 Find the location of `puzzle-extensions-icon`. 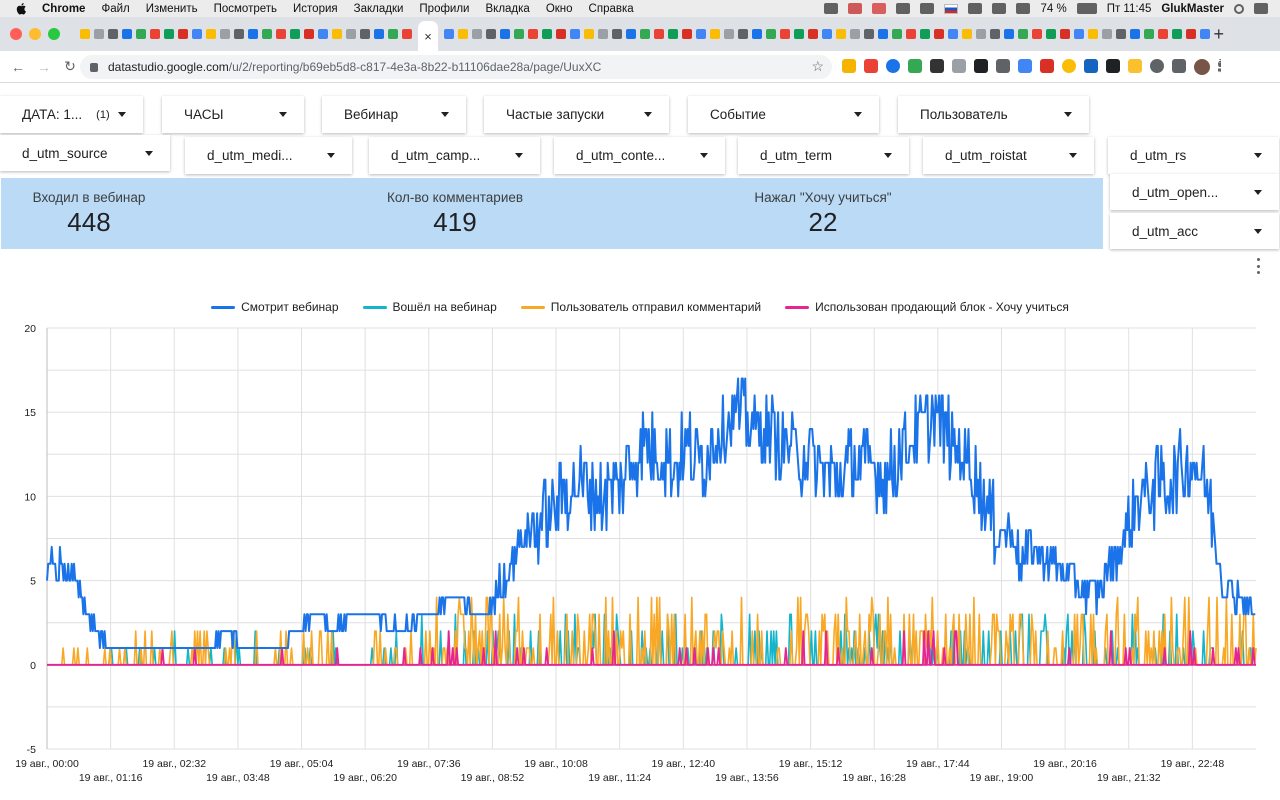

puzzle-extensions-icon is located at coordinates (1179, 66).